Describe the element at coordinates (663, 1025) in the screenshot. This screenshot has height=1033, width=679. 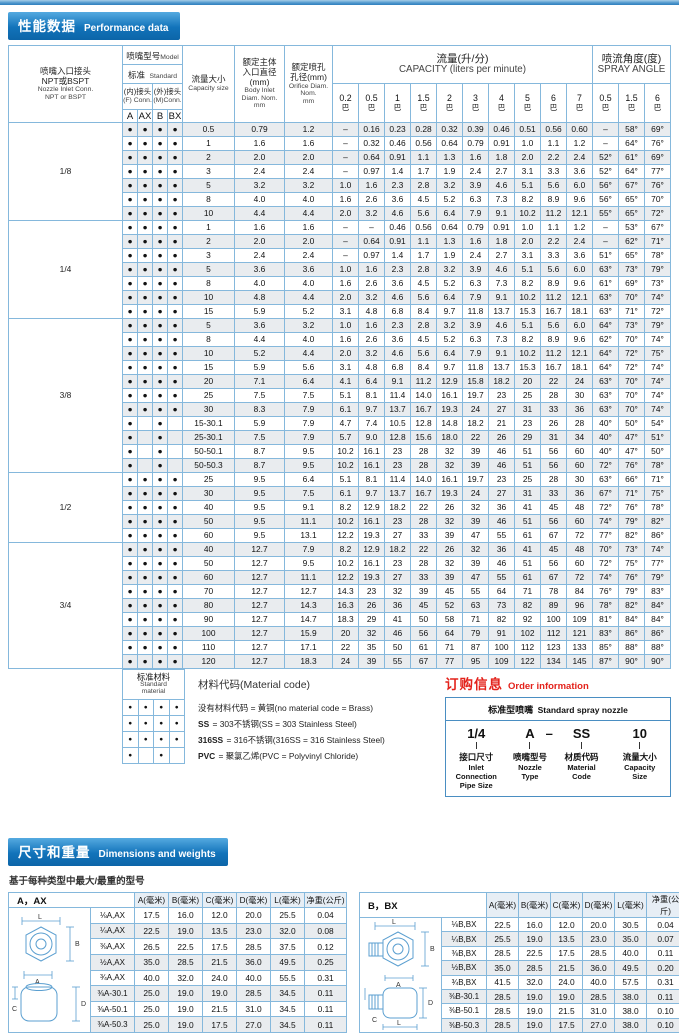
I see `dims-value: 0.10` at that location.